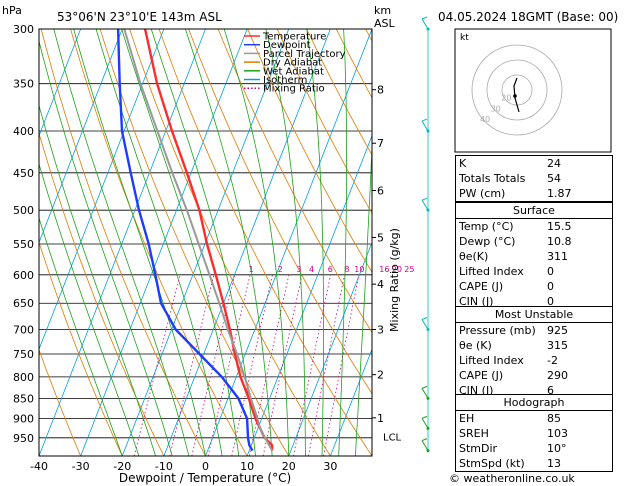 The image size is (629, 486). What do you see at coordinates (384, 269) in the screenshot?
I see `mixing-ratio-label: 16` at bounding box center [384, 269].